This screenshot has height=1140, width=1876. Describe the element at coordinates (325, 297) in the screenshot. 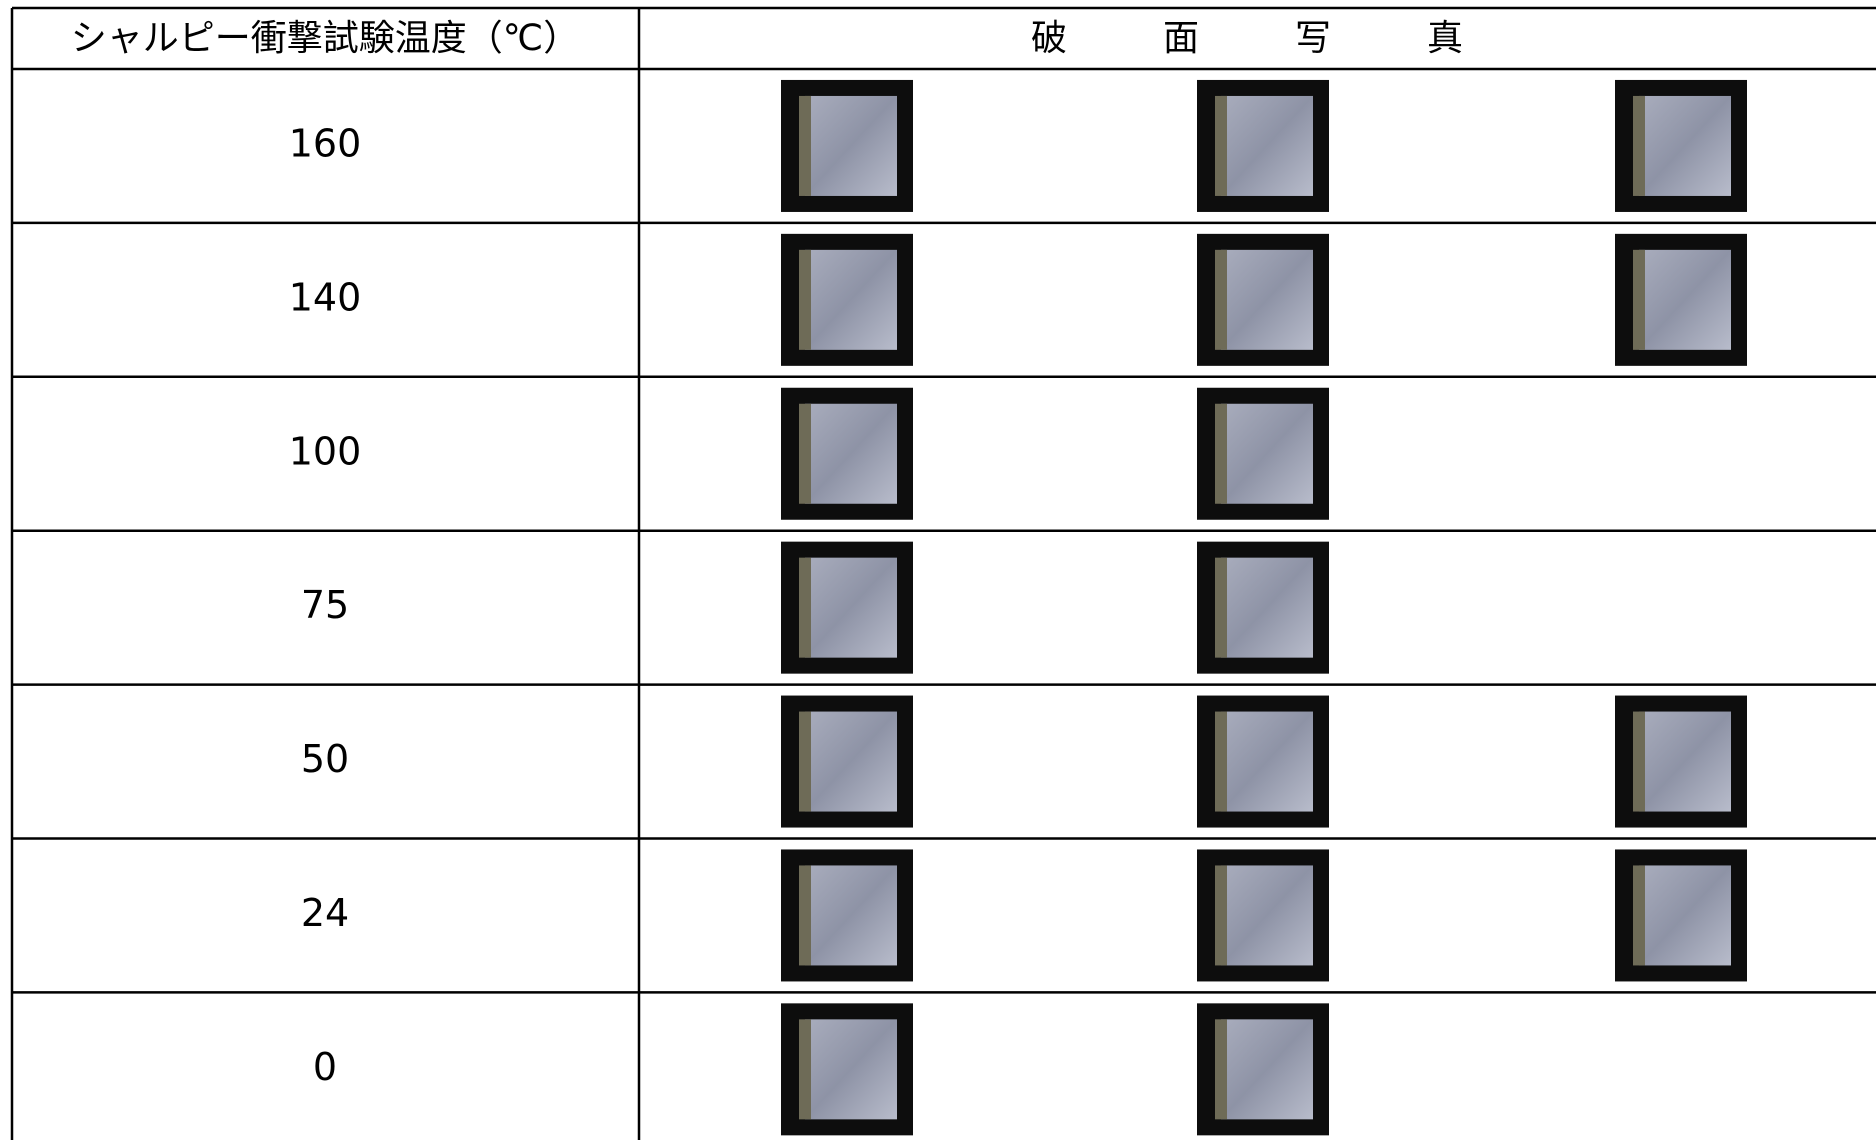

I see `temperature: 140` at that location.